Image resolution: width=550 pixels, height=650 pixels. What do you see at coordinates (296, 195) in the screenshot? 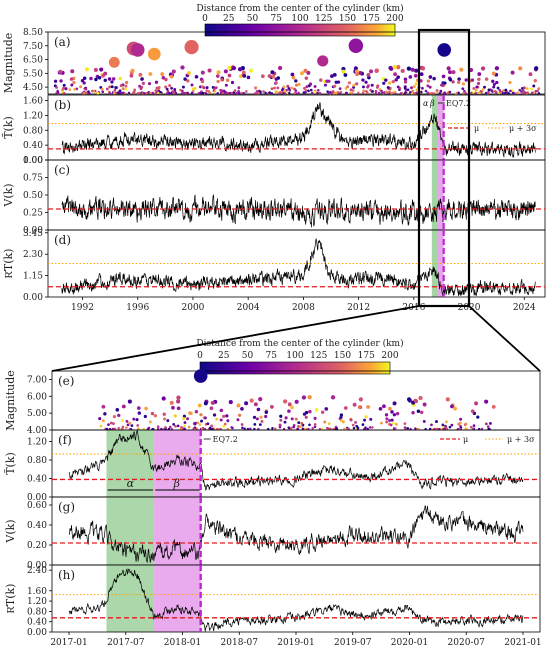
I see `axes-frame` at bounding box center [296, 195].